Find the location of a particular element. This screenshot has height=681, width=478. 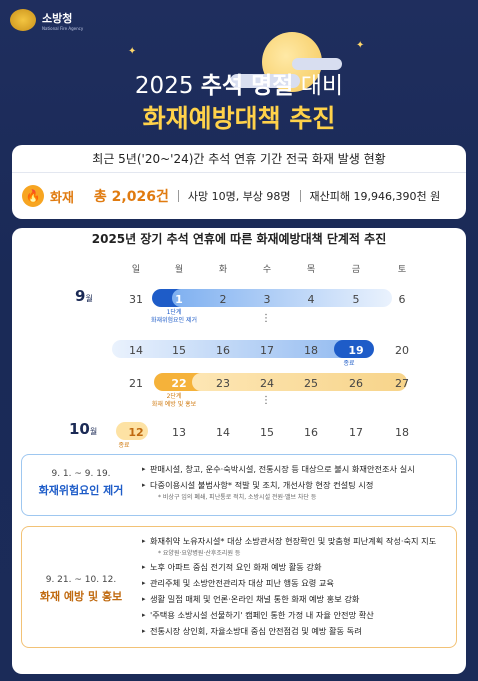

phase2-item: 전통시장 상인회, 자율소방대 중심 안전점검 및 예방 활동 독려 is located at coordinates (296, 631).